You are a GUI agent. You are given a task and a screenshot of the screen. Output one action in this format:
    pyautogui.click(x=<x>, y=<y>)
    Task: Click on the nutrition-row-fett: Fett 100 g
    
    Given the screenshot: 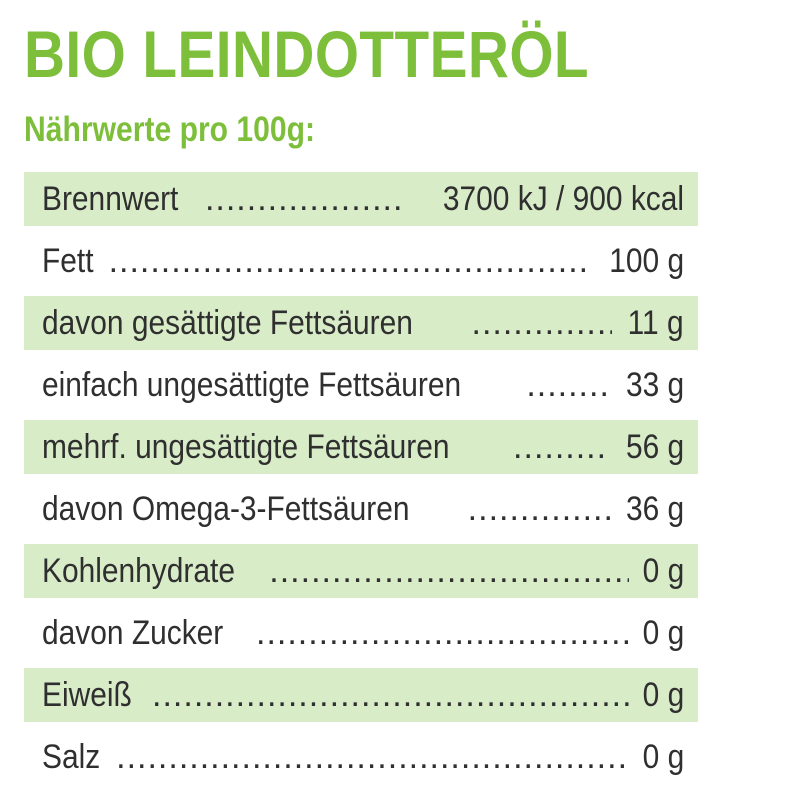 What is the action you would take?
    pyautogui.click(x=361, y=261)
    